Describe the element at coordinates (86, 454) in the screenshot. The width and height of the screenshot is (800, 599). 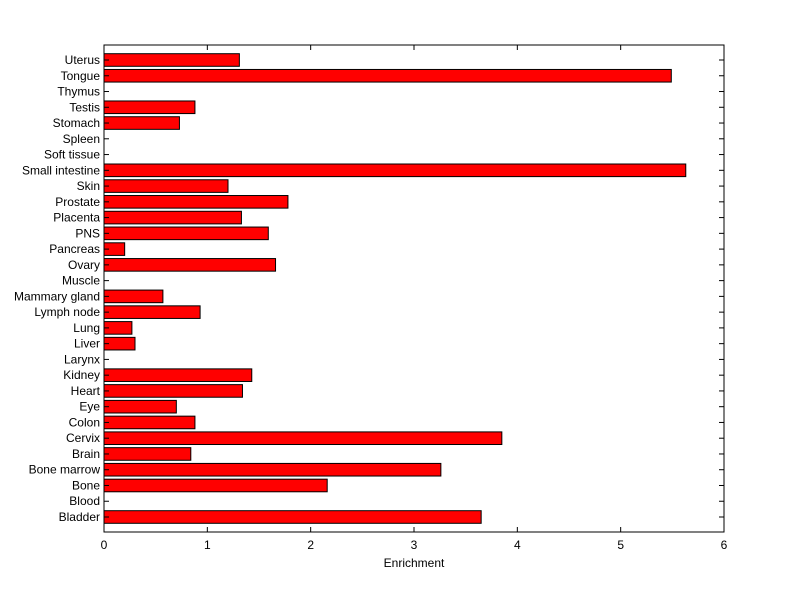
I see `y-tick-label: Brain` at that location.